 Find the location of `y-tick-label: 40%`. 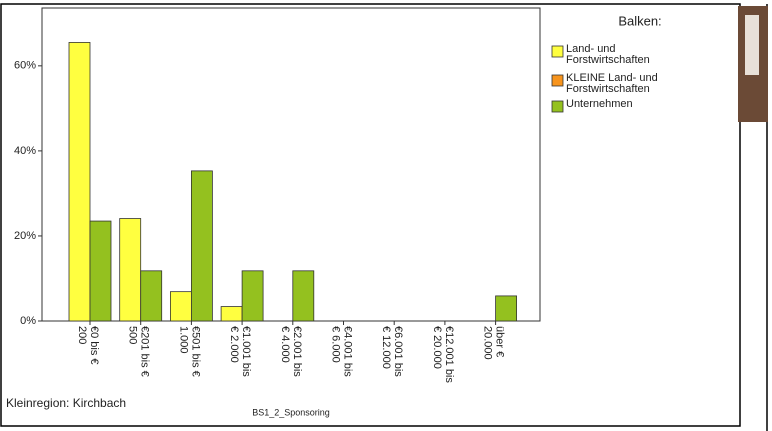

y-tick-label: 40% is located at coordinates (25, 151).